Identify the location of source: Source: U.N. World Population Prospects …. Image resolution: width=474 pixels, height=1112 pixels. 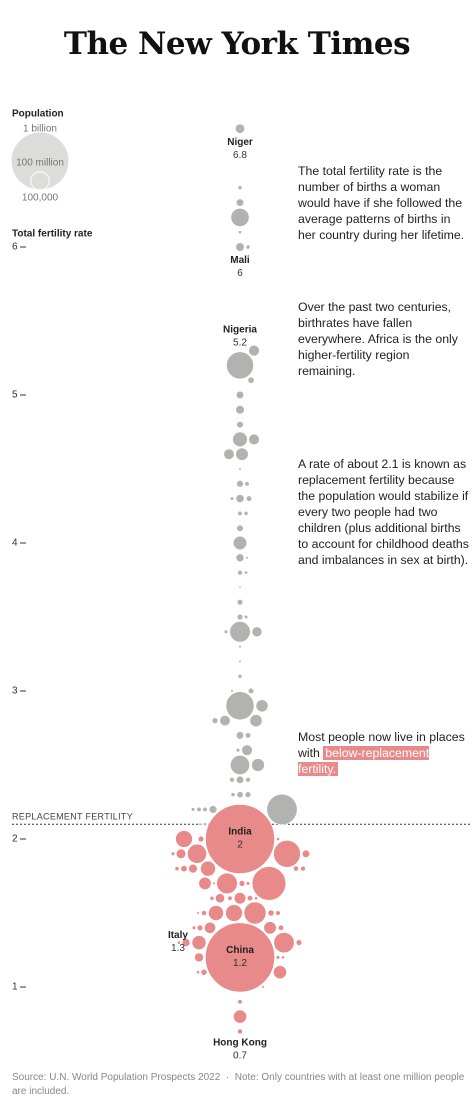
(116, 1077).